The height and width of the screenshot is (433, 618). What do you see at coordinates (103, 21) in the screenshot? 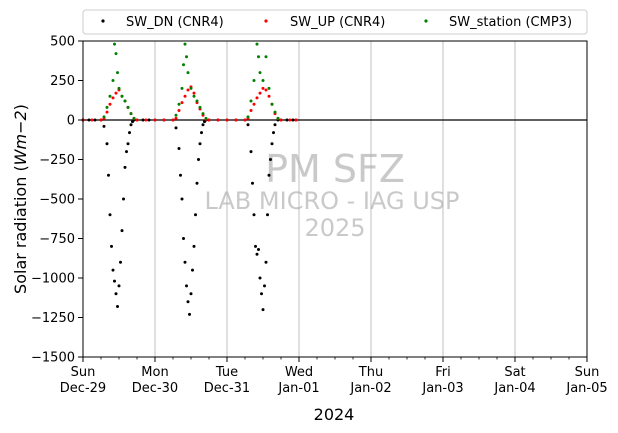
I see `legend-marker-sw-dn` at bounding box center [103, 21].